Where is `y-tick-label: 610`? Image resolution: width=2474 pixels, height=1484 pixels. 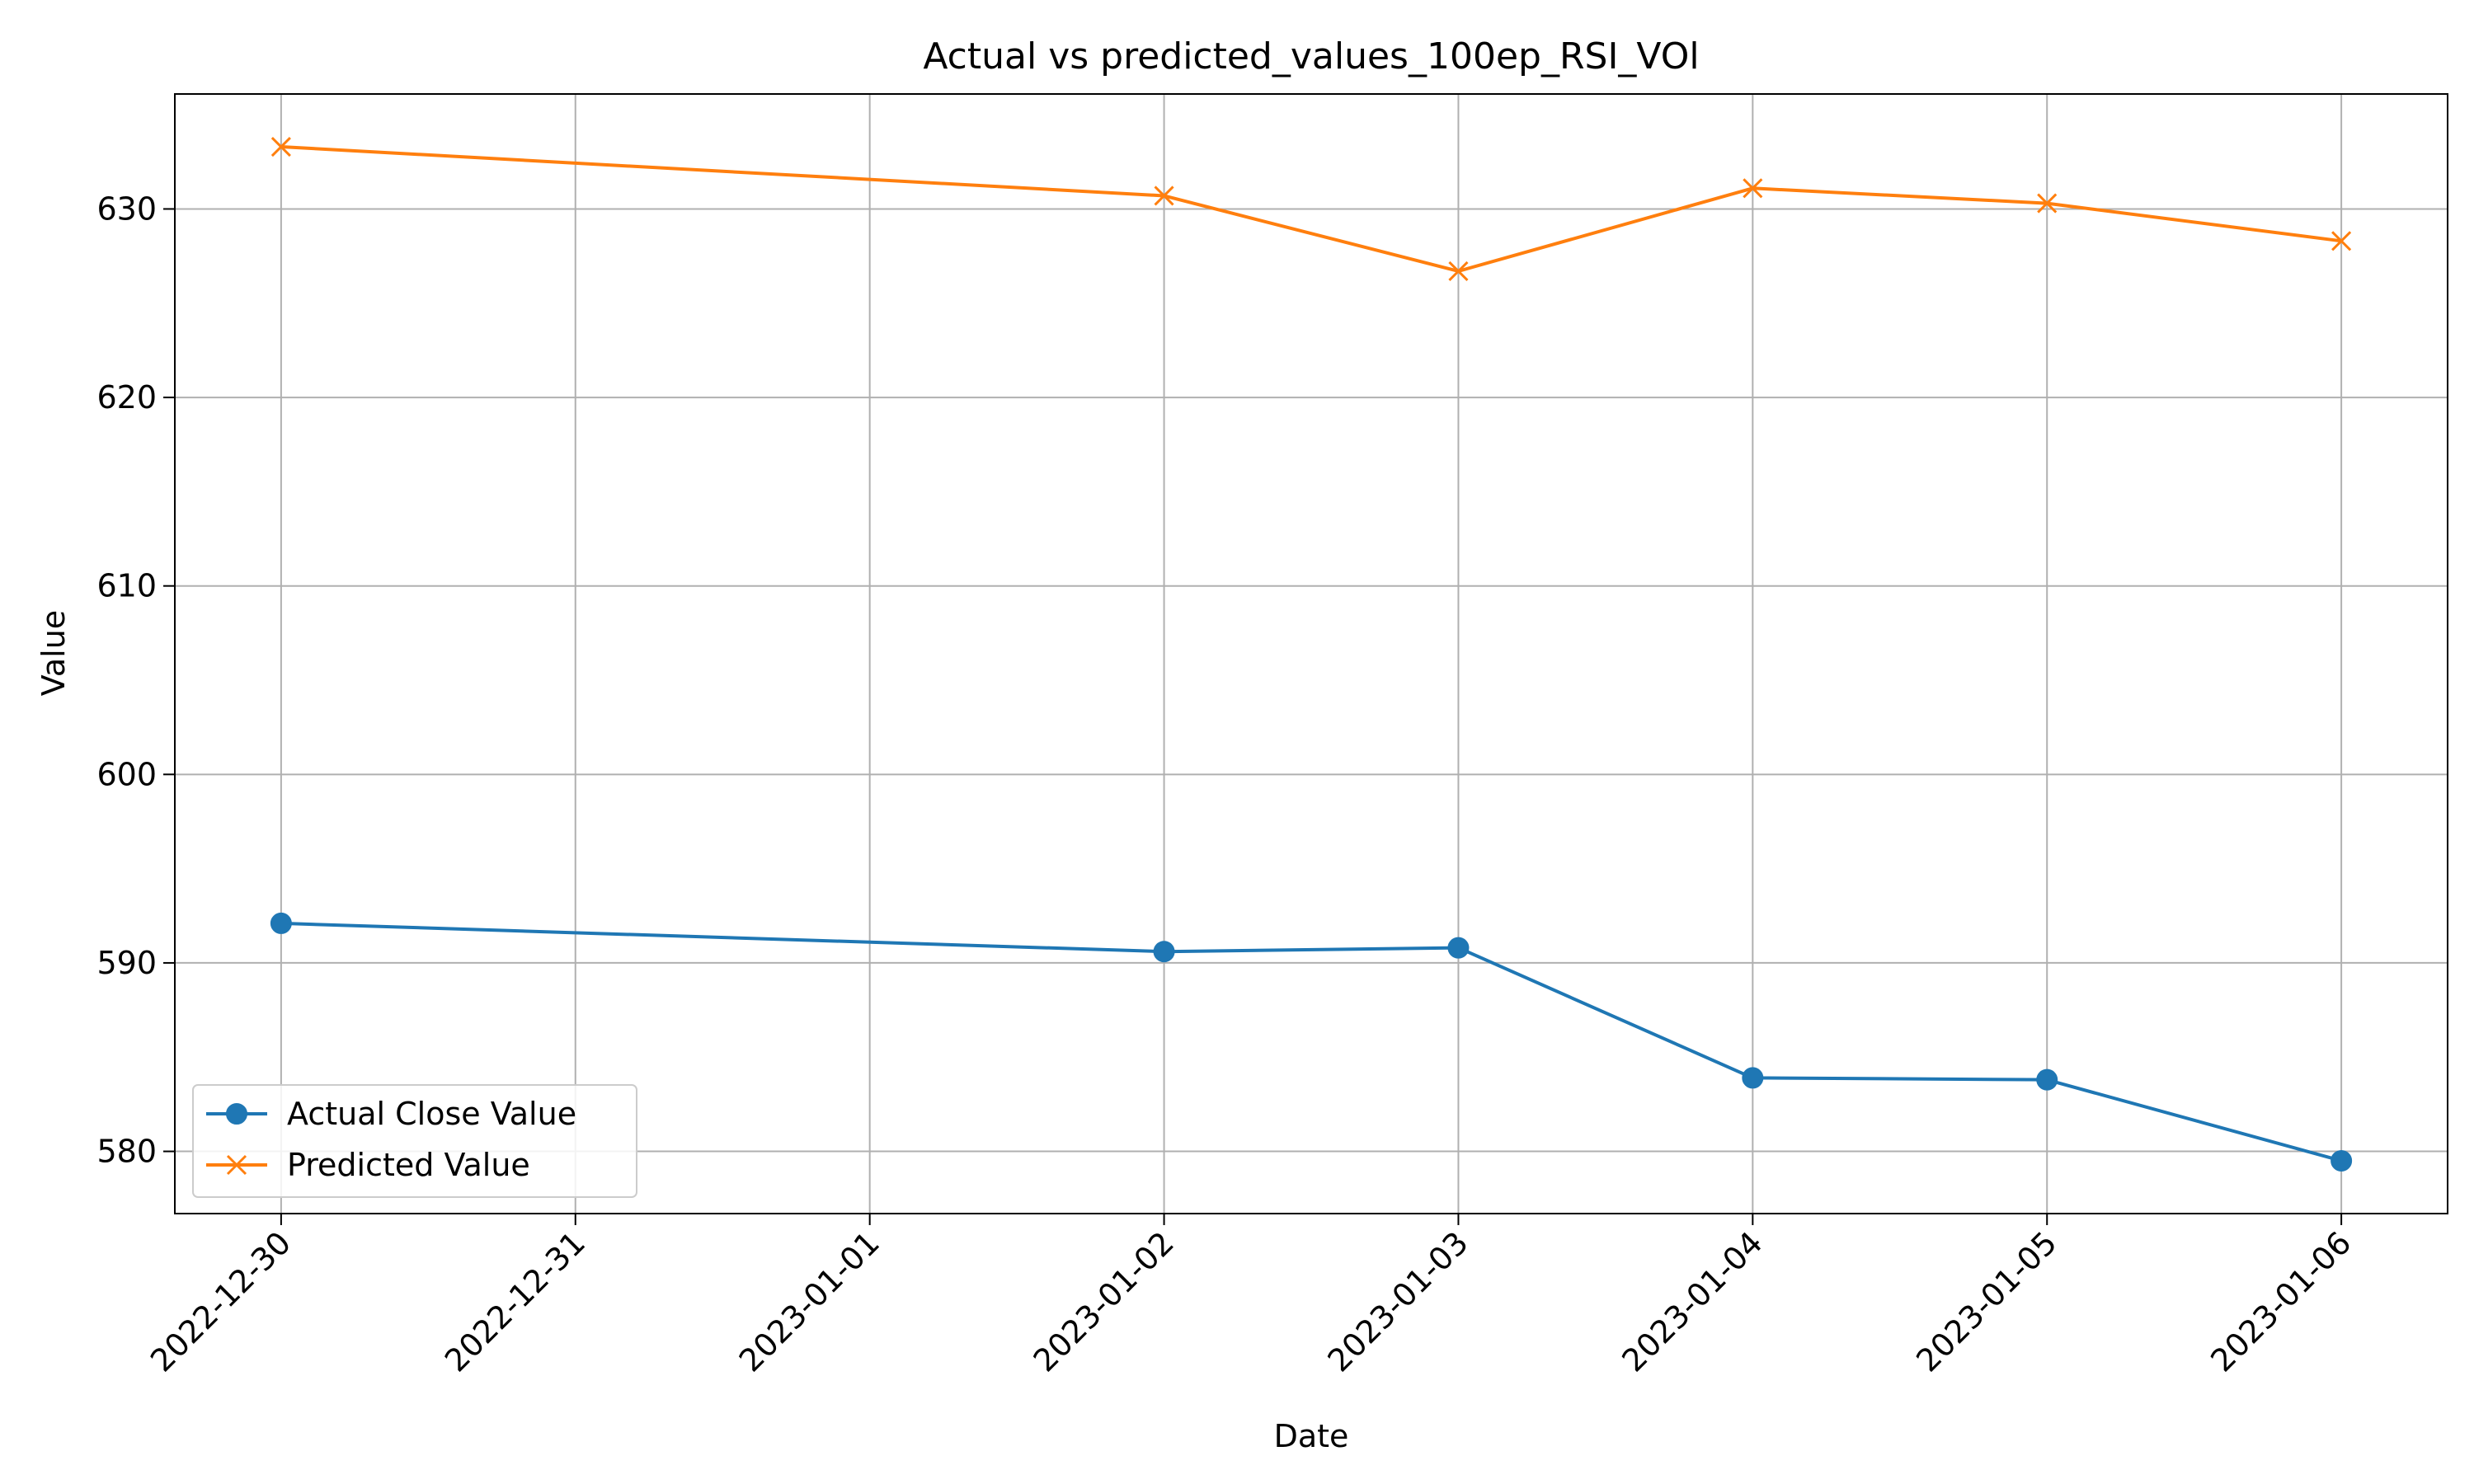 y-tick-label: 610 is located at coordinates (126, 586).